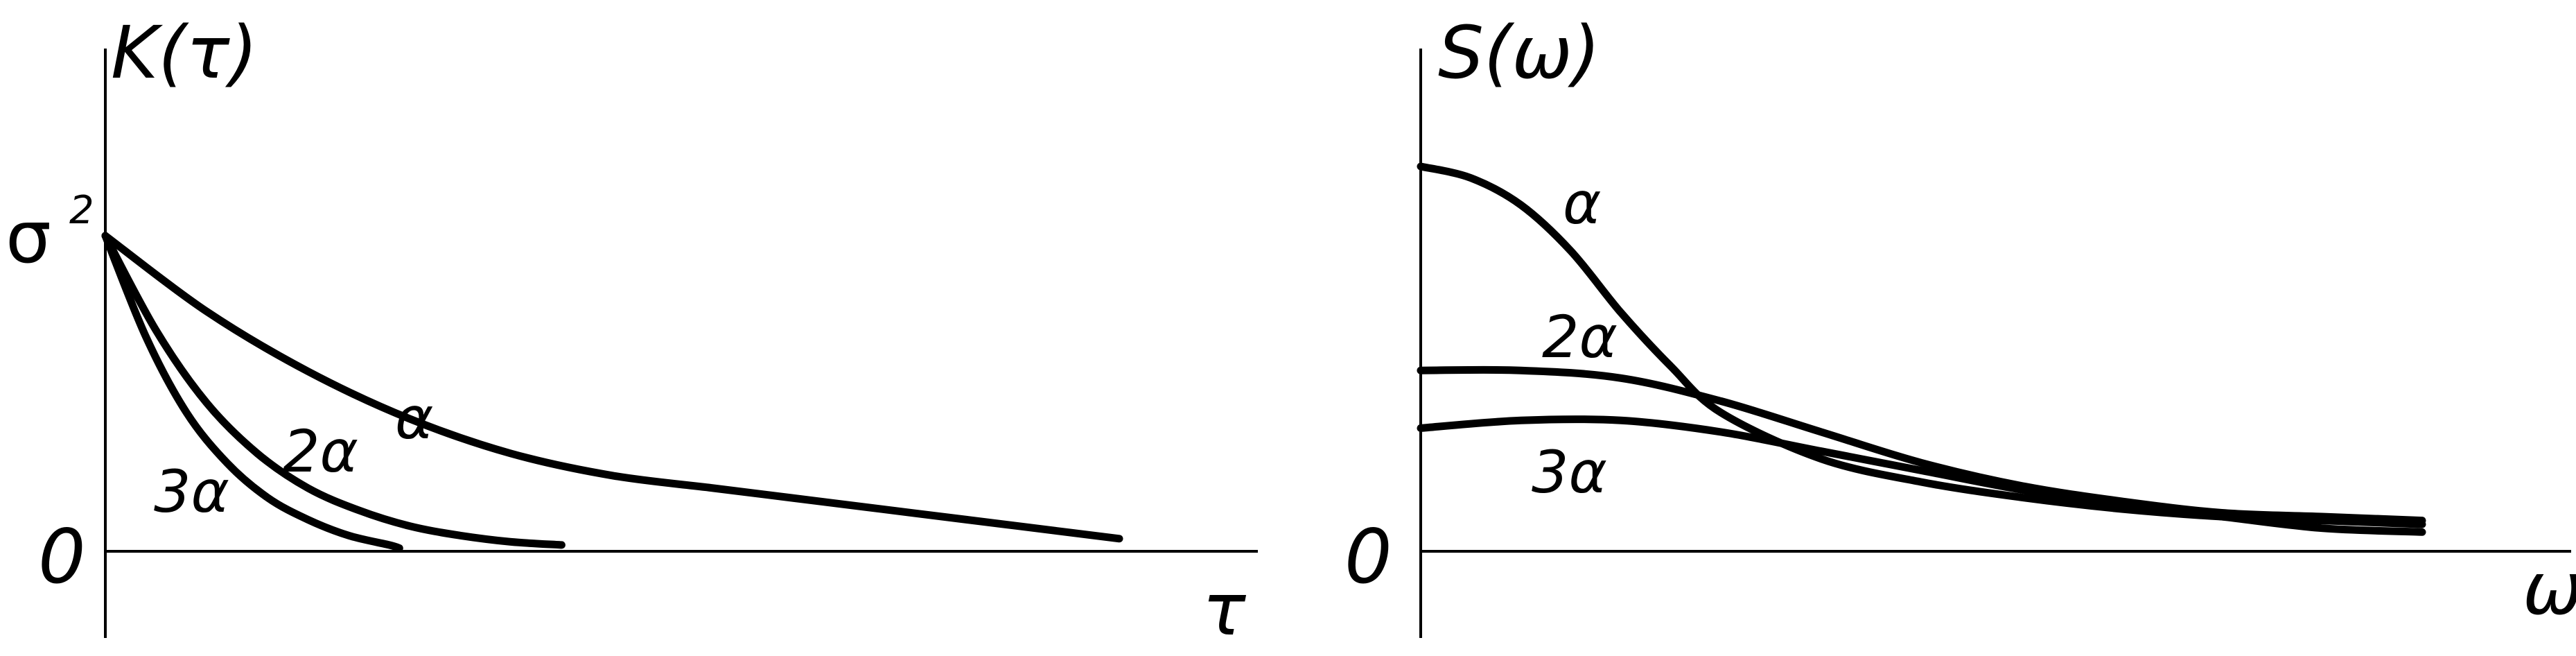 The height and width of the screenshot is (656, 2576). Describe the element at coordinates (1224, 609) in the screenshot. I see `left-x-axis-label: τ` at that location.